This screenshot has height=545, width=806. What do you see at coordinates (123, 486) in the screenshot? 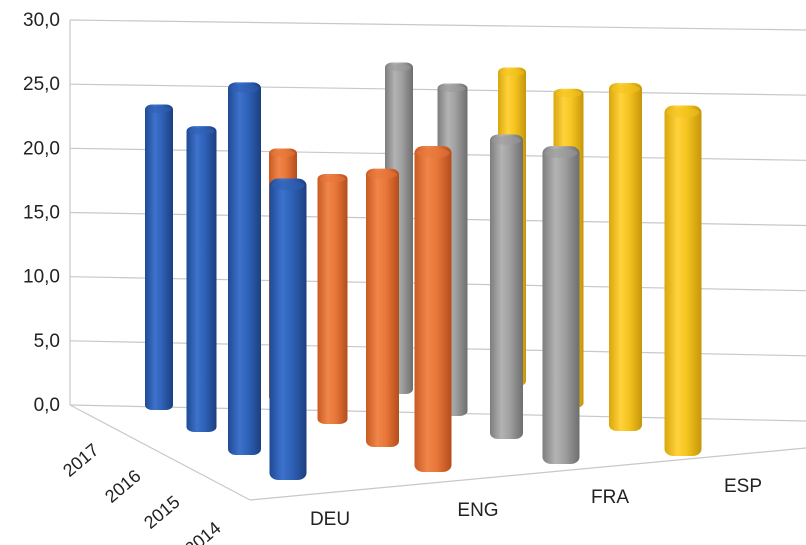
I see `series-label: 2016` at bounding box center [123, 486].